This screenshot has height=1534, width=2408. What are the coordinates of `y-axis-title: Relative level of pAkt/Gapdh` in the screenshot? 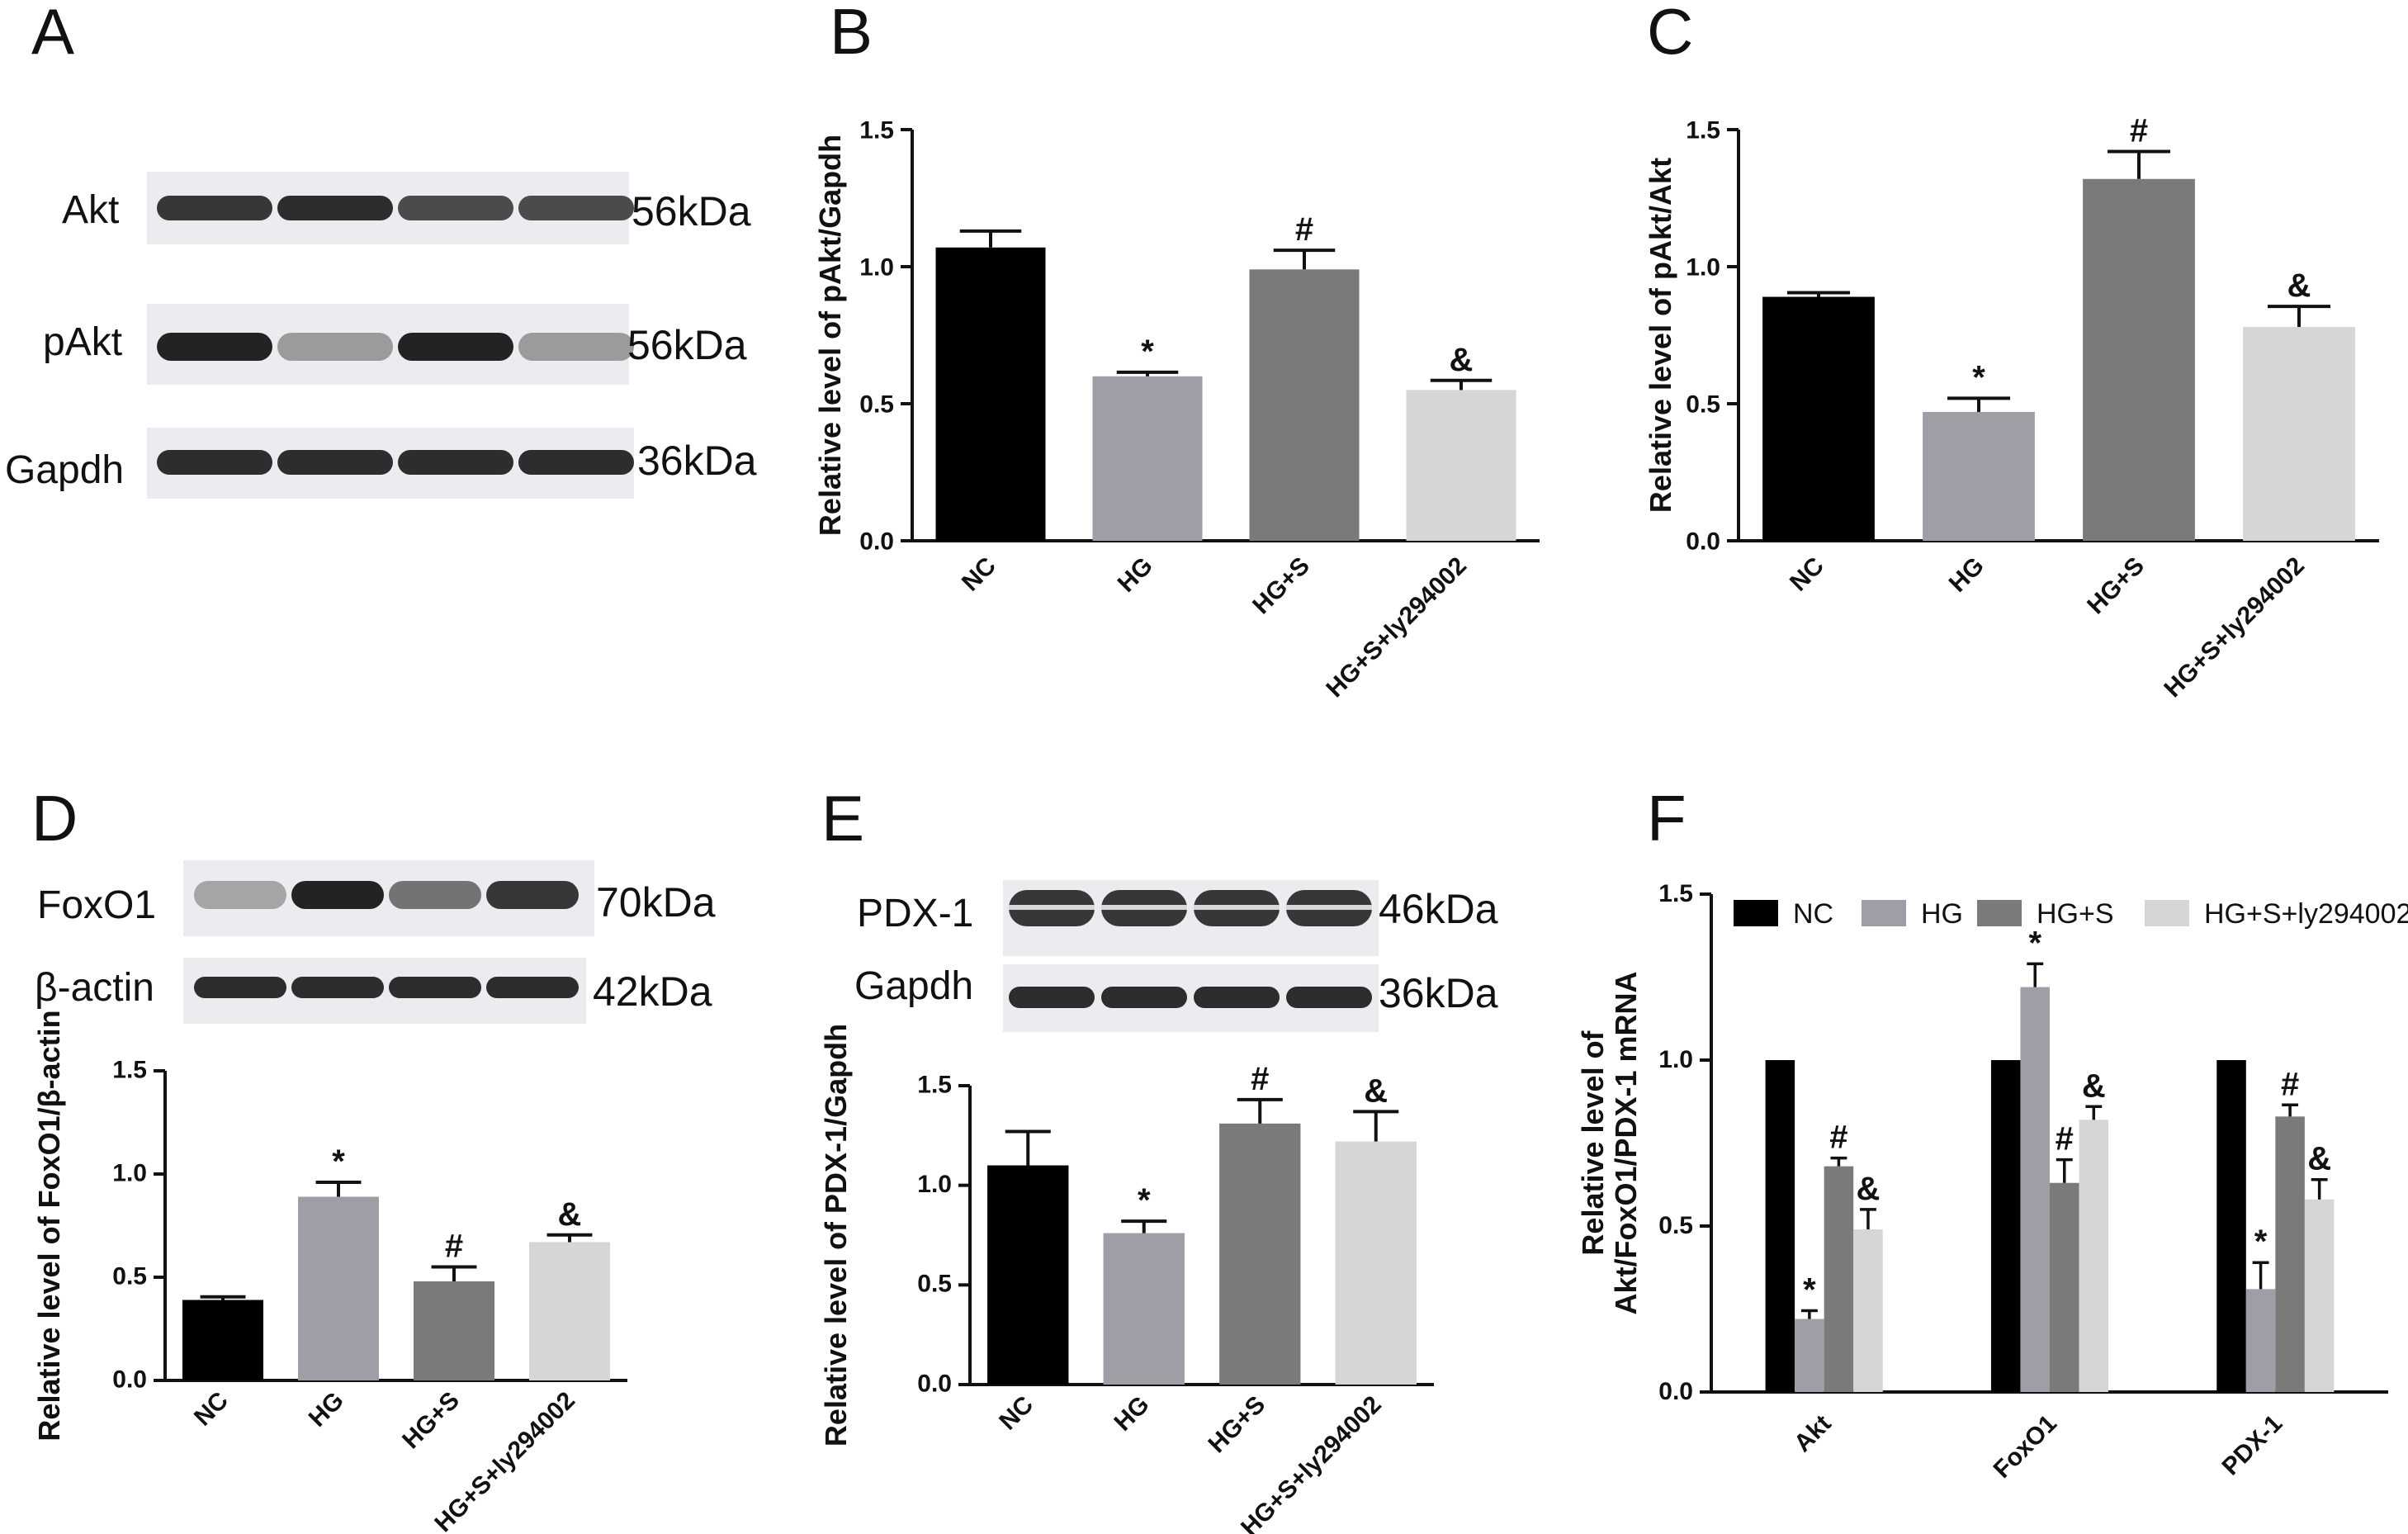 It's located at (830, 335).